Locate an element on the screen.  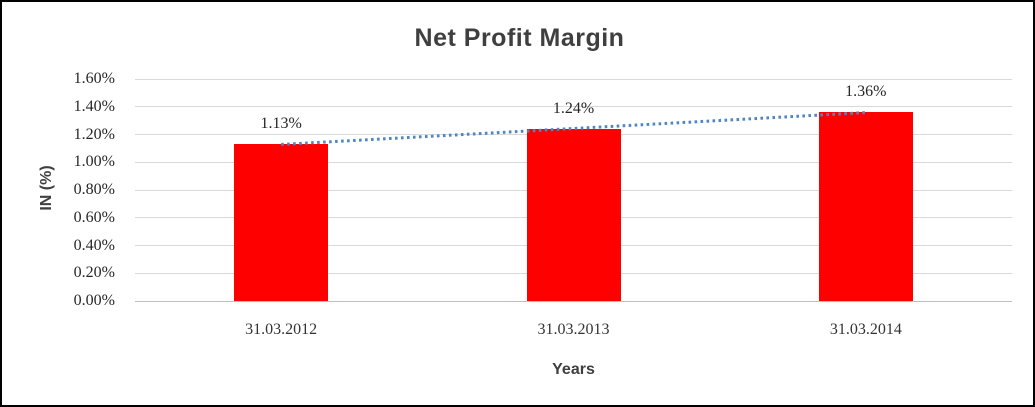
x-axis-line is located at coordinates (573, 301).